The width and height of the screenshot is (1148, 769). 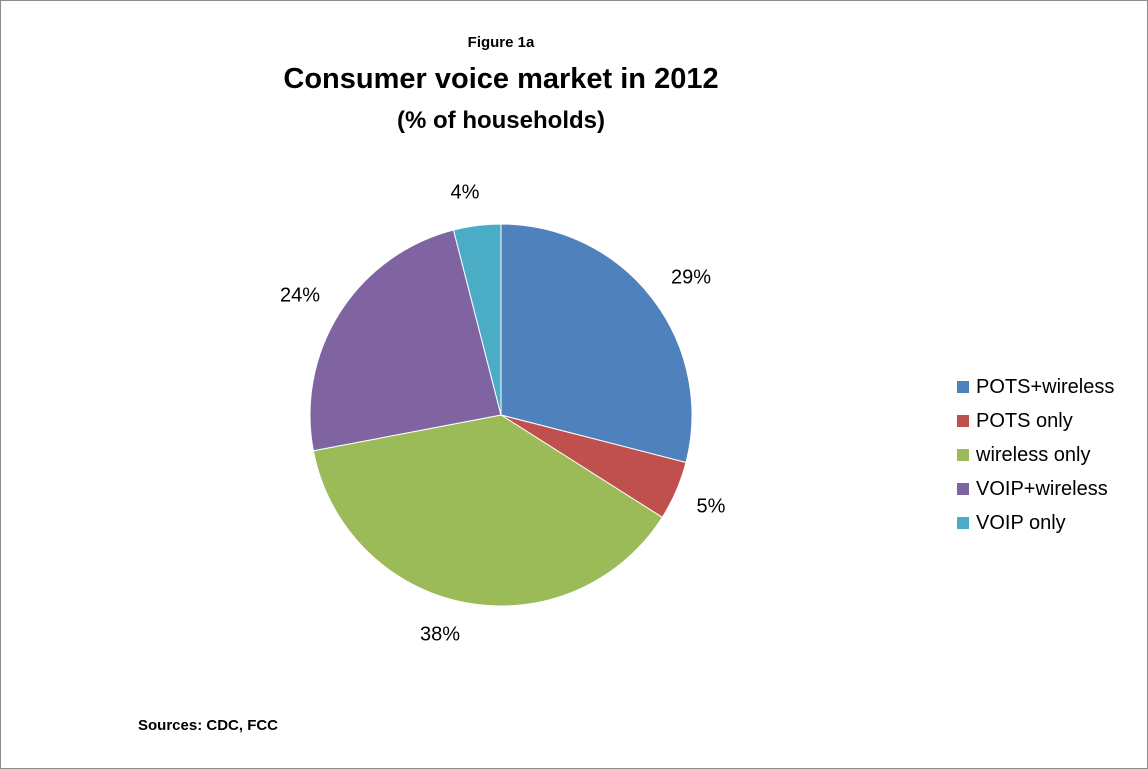 I want to click on pie-slice-wireless-only, so click(x=487, y=510).